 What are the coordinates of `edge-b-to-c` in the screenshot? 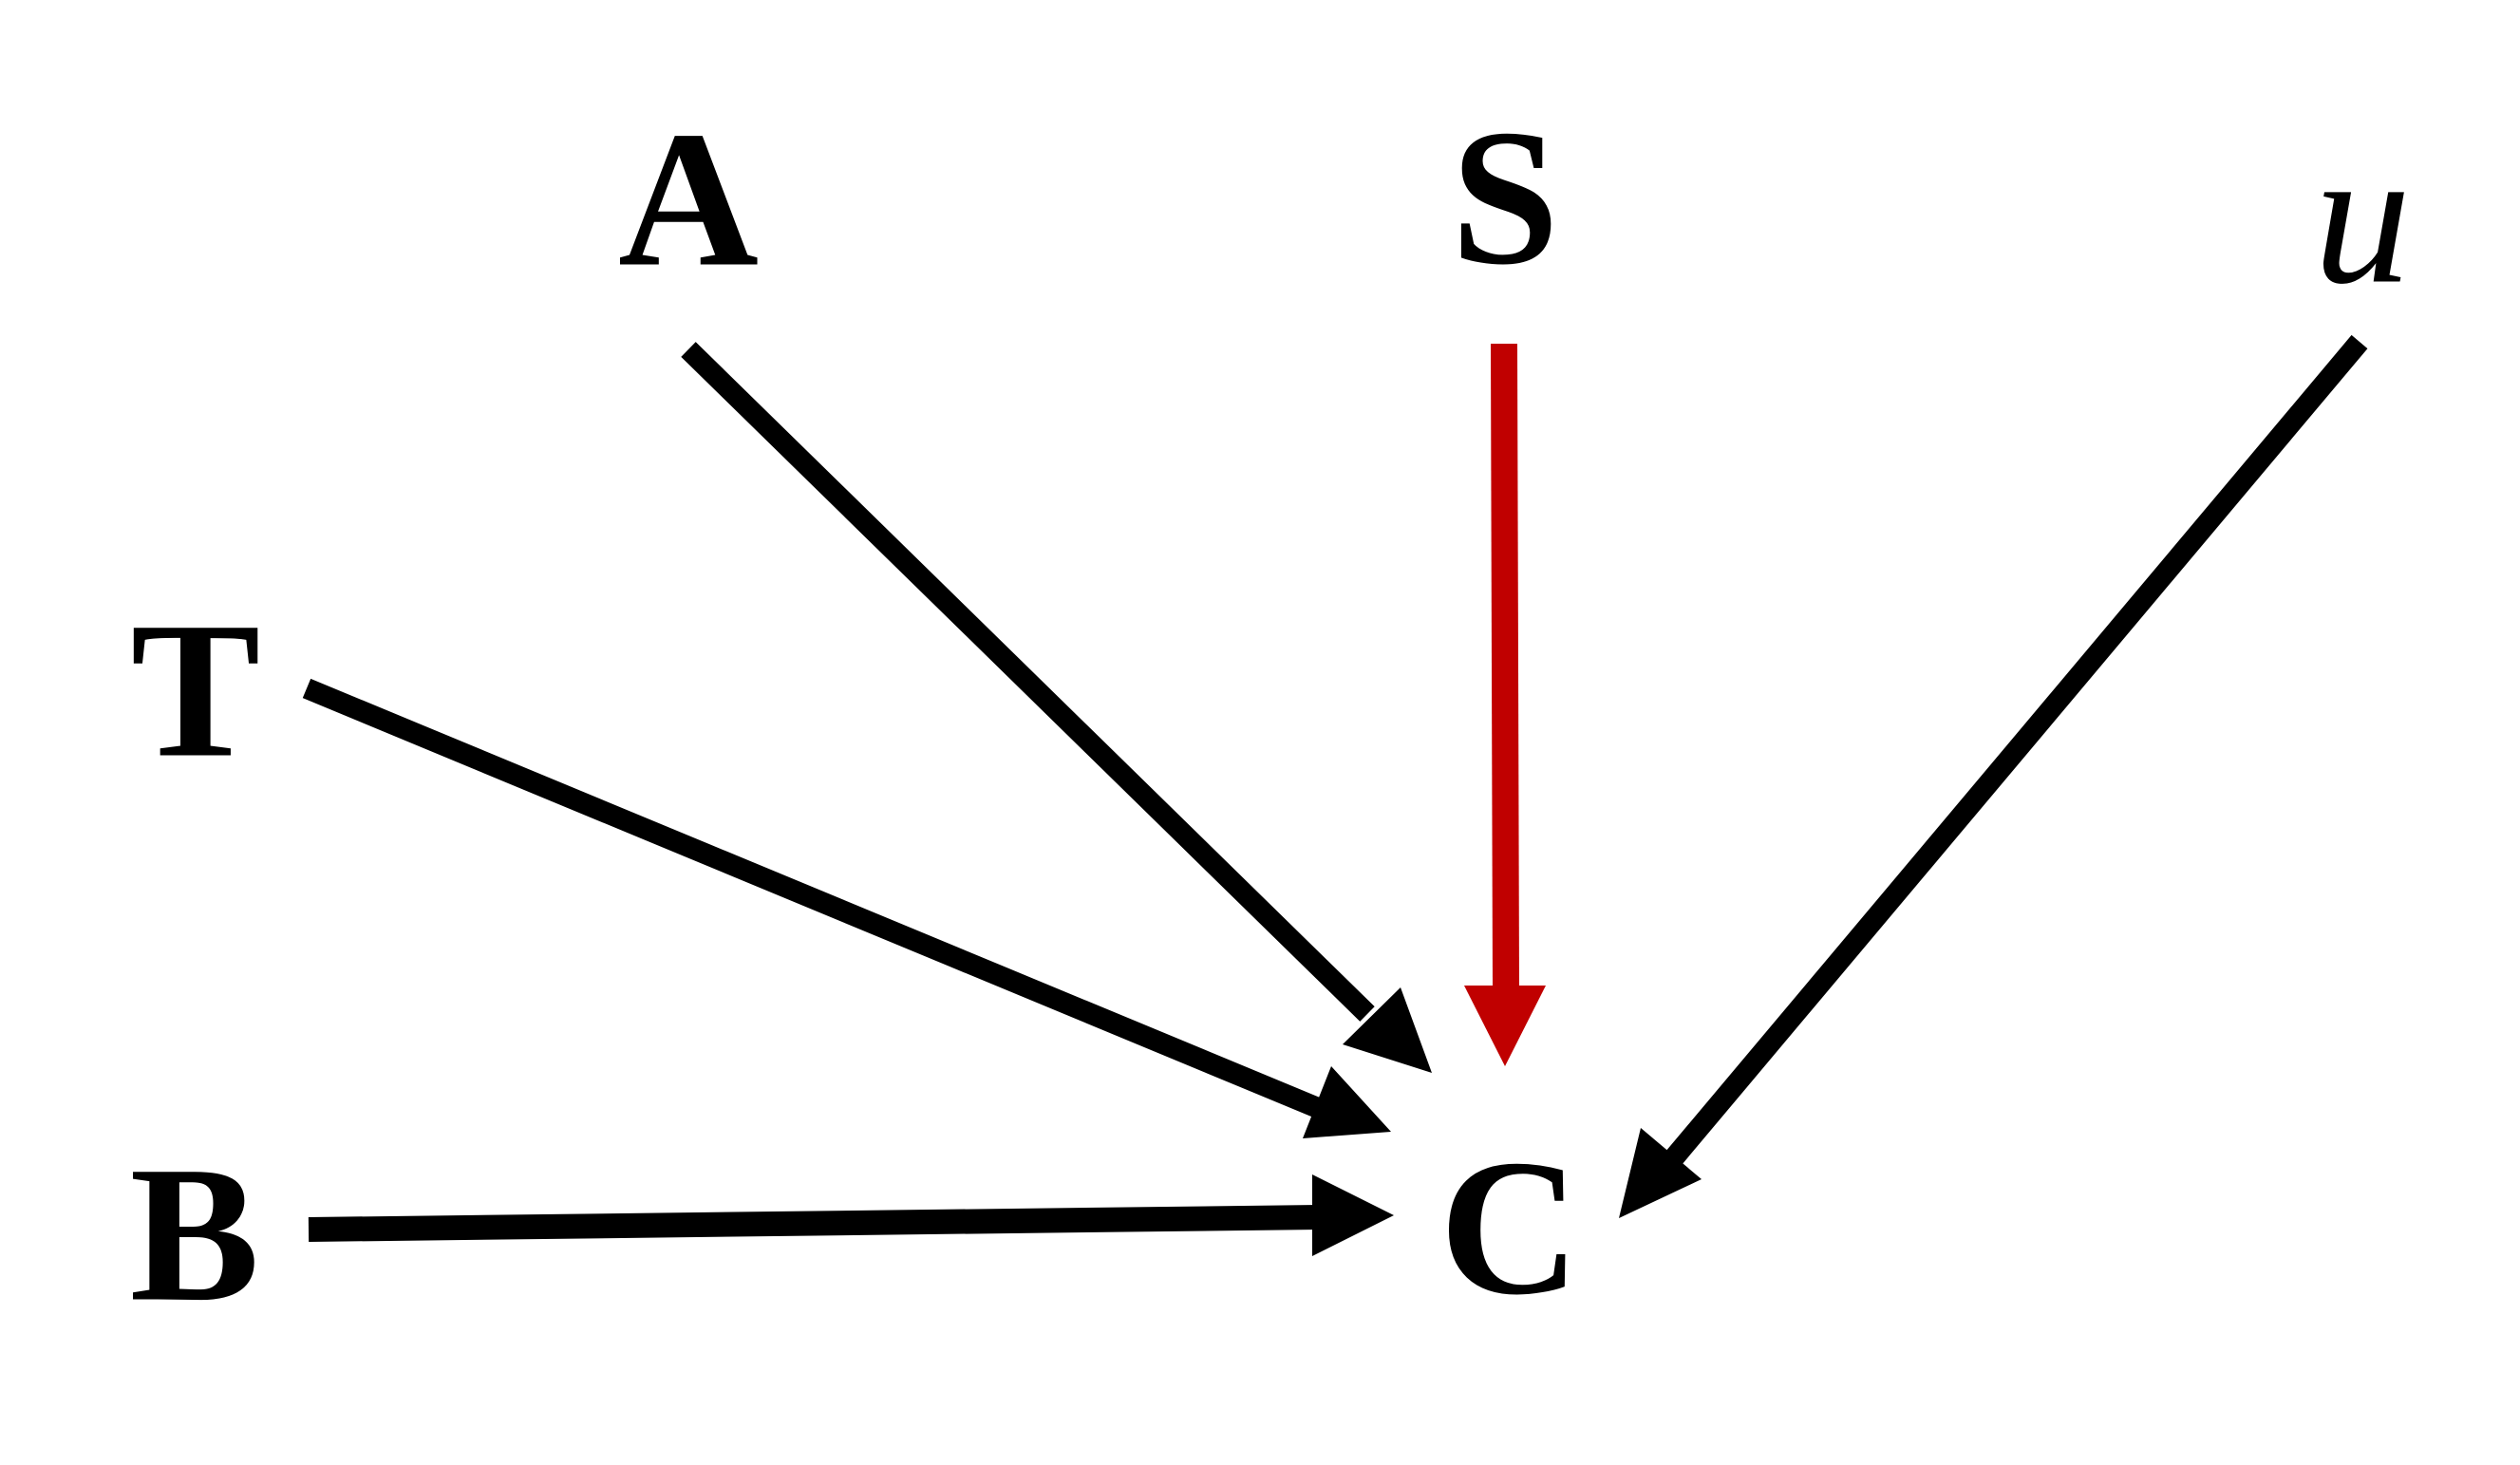 It's located at (851, 1215).